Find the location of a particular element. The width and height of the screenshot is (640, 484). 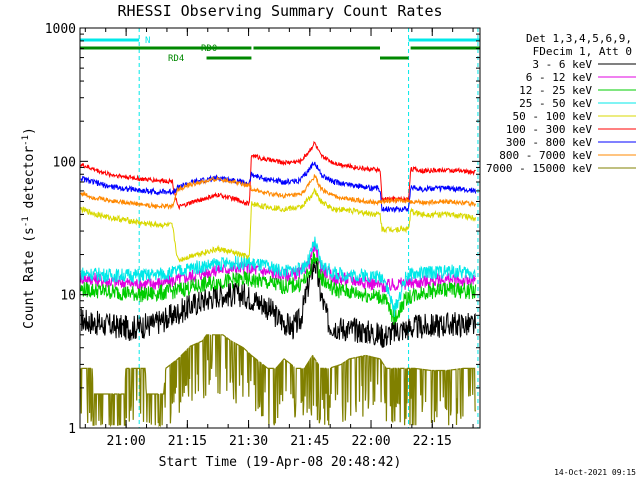

legend-label-0: 3 - 6 keV is located at coordinates (562, 64).